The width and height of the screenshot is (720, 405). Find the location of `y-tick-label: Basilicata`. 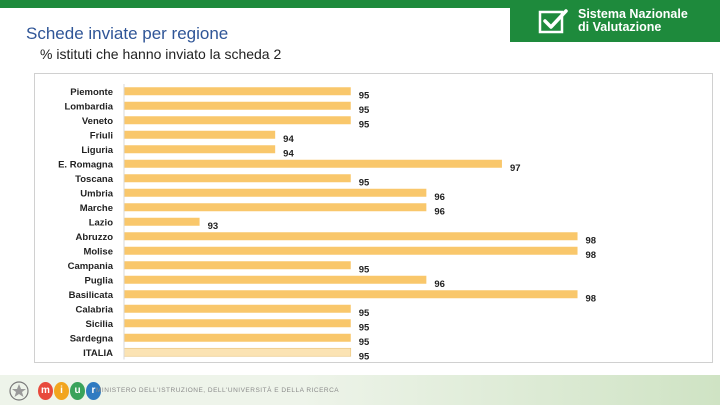

y-tick-label: Basilicata is located at coordinates (91, 295).